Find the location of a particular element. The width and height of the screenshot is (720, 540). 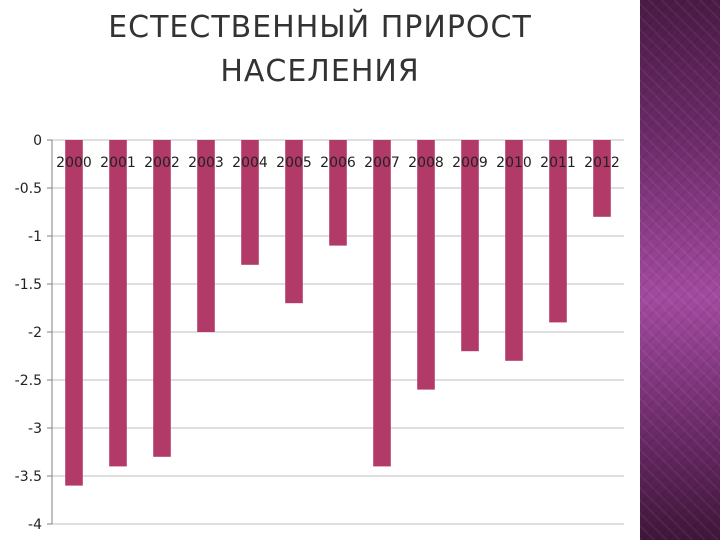

y-tick-label: -4 is located at coordinates (35, 525).